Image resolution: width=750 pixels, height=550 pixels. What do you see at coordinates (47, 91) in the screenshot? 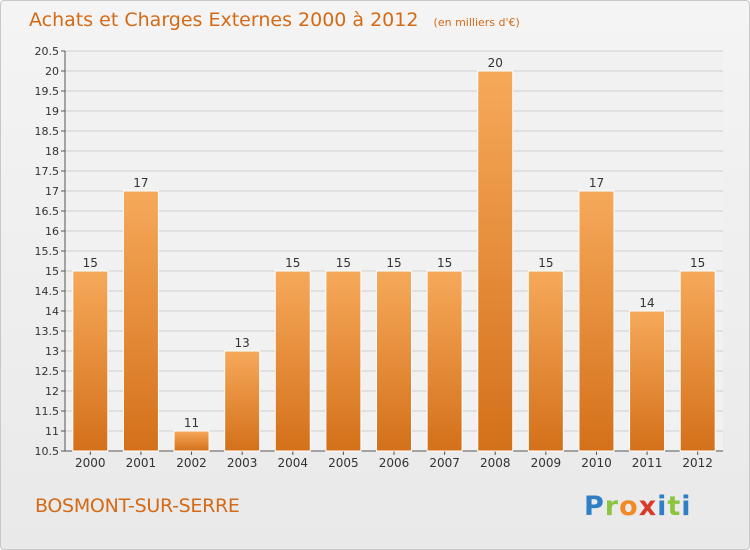
I see `y-tick-label: 19.5` at bounding box center [47, 91].